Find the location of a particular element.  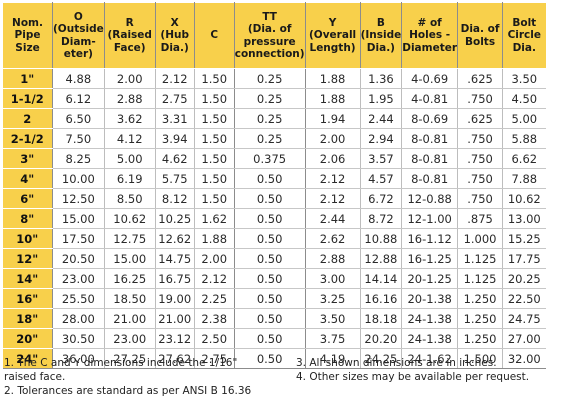

table-cell: 6.72 is located at coordinates (381, 198).